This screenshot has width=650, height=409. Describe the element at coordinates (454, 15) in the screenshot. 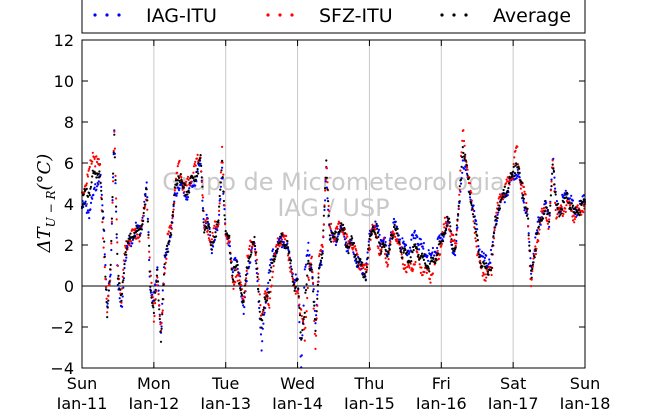

I see `legend-marker` at that location.